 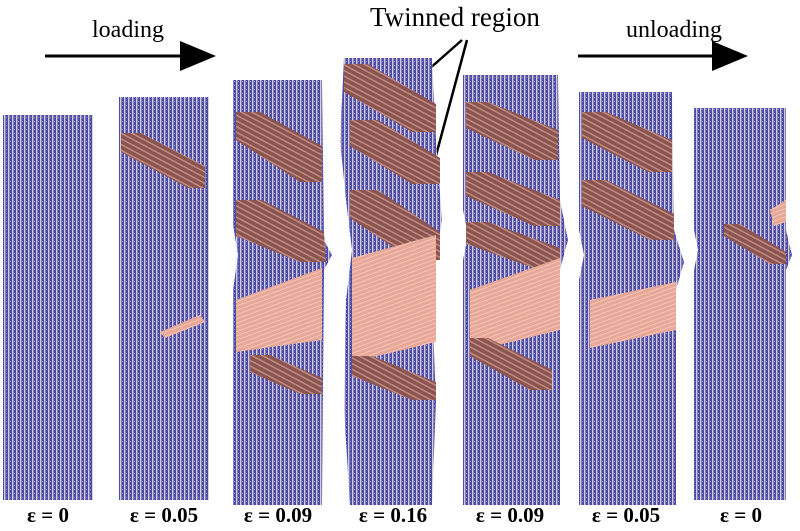 I want to click on sample-strain-0-loading, so click(x=48, y=307).